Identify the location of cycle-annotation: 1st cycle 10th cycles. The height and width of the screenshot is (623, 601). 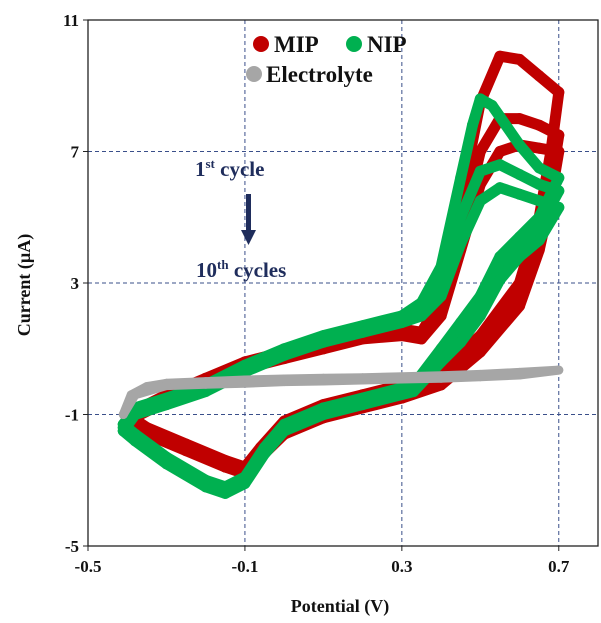
(240, 219).